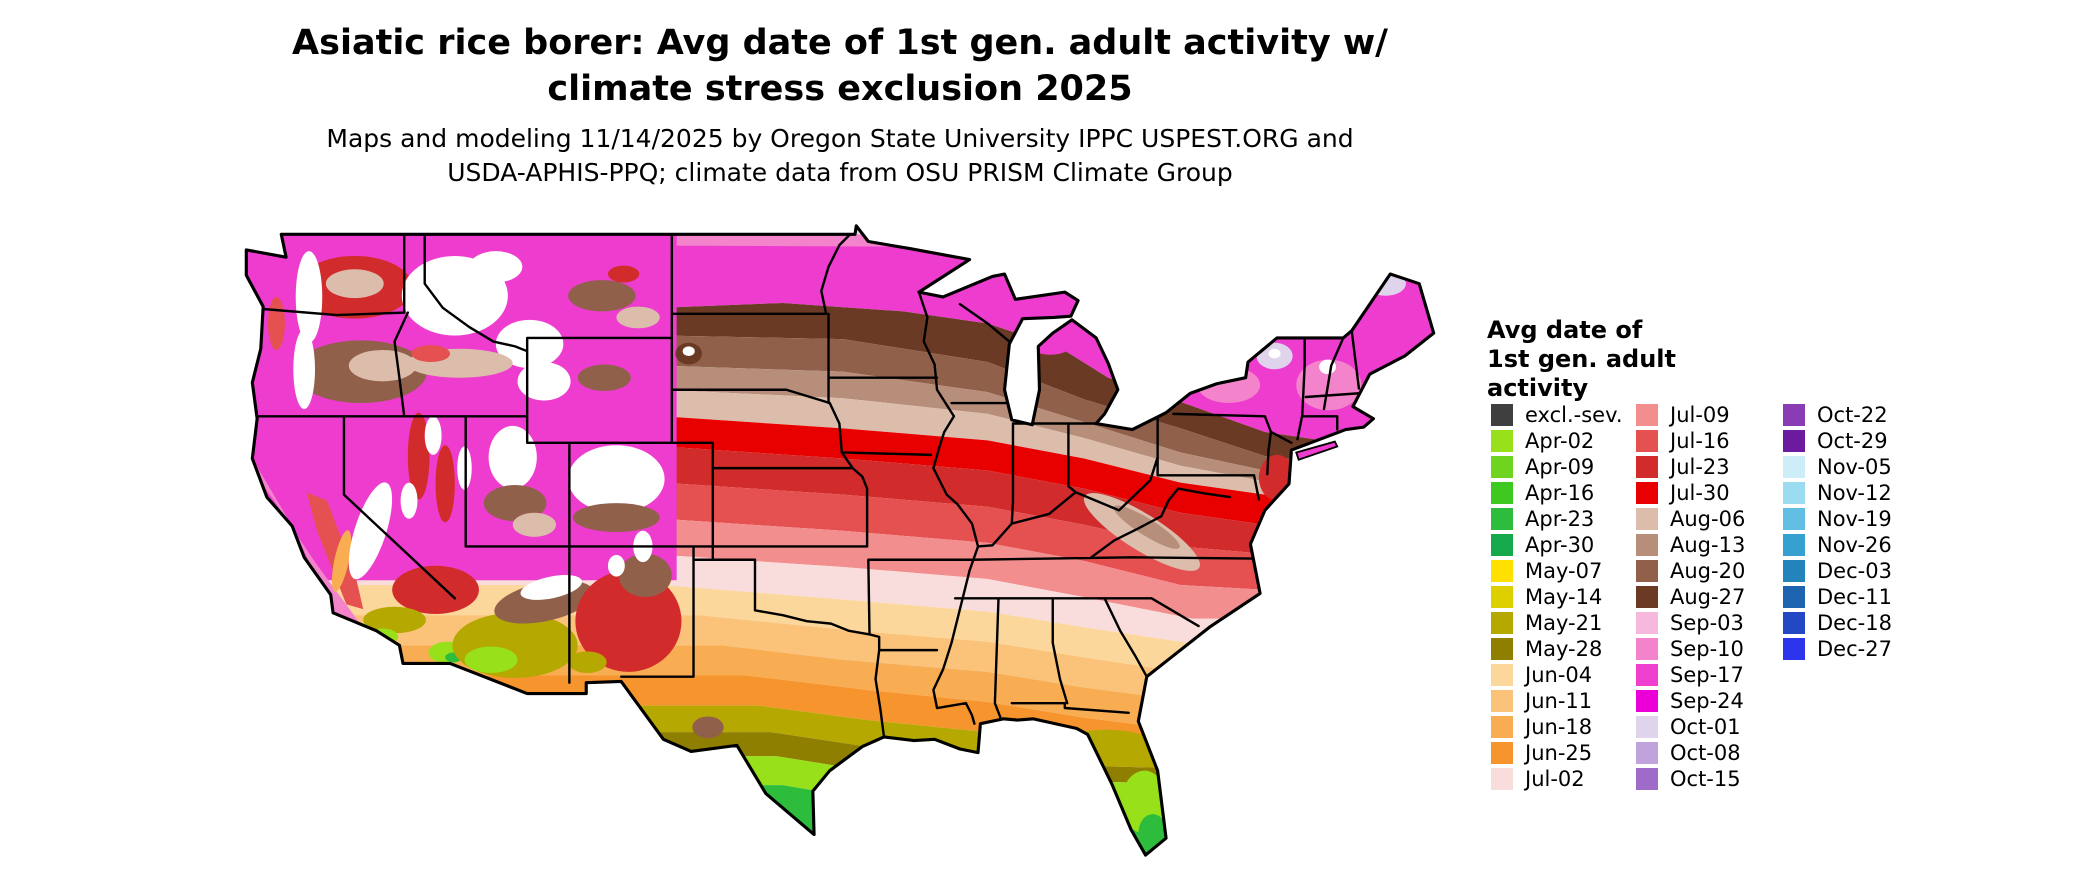 This screenshot has width=2100, height=892. I want to click on patch-colorado-rockies-excluded, so click(616, 479).